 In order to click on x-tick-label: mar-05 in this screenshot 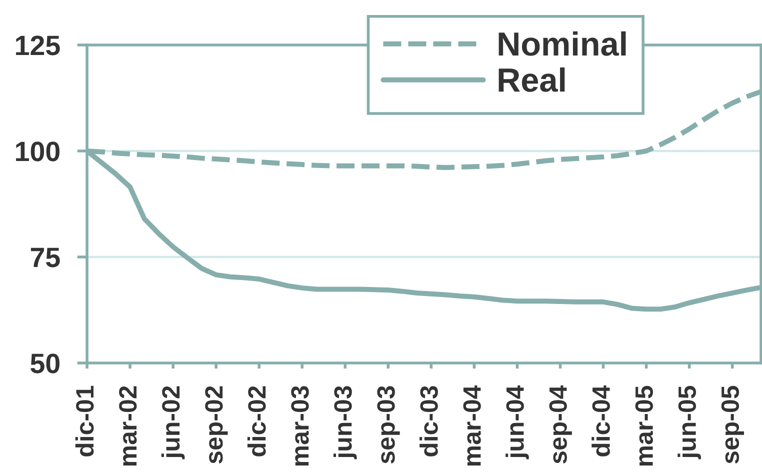, I will do `click(644, 426)`.